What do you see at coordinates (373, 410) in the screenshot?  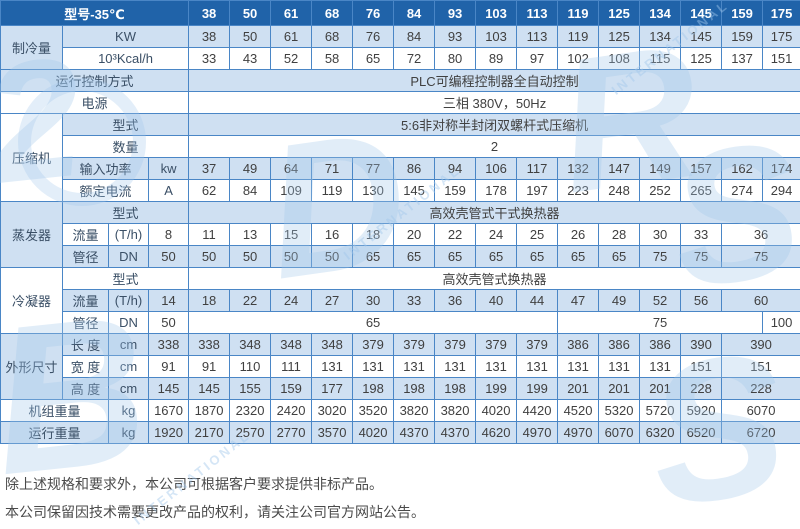 I see `cell: 3520` at bounding box center [373, 410].